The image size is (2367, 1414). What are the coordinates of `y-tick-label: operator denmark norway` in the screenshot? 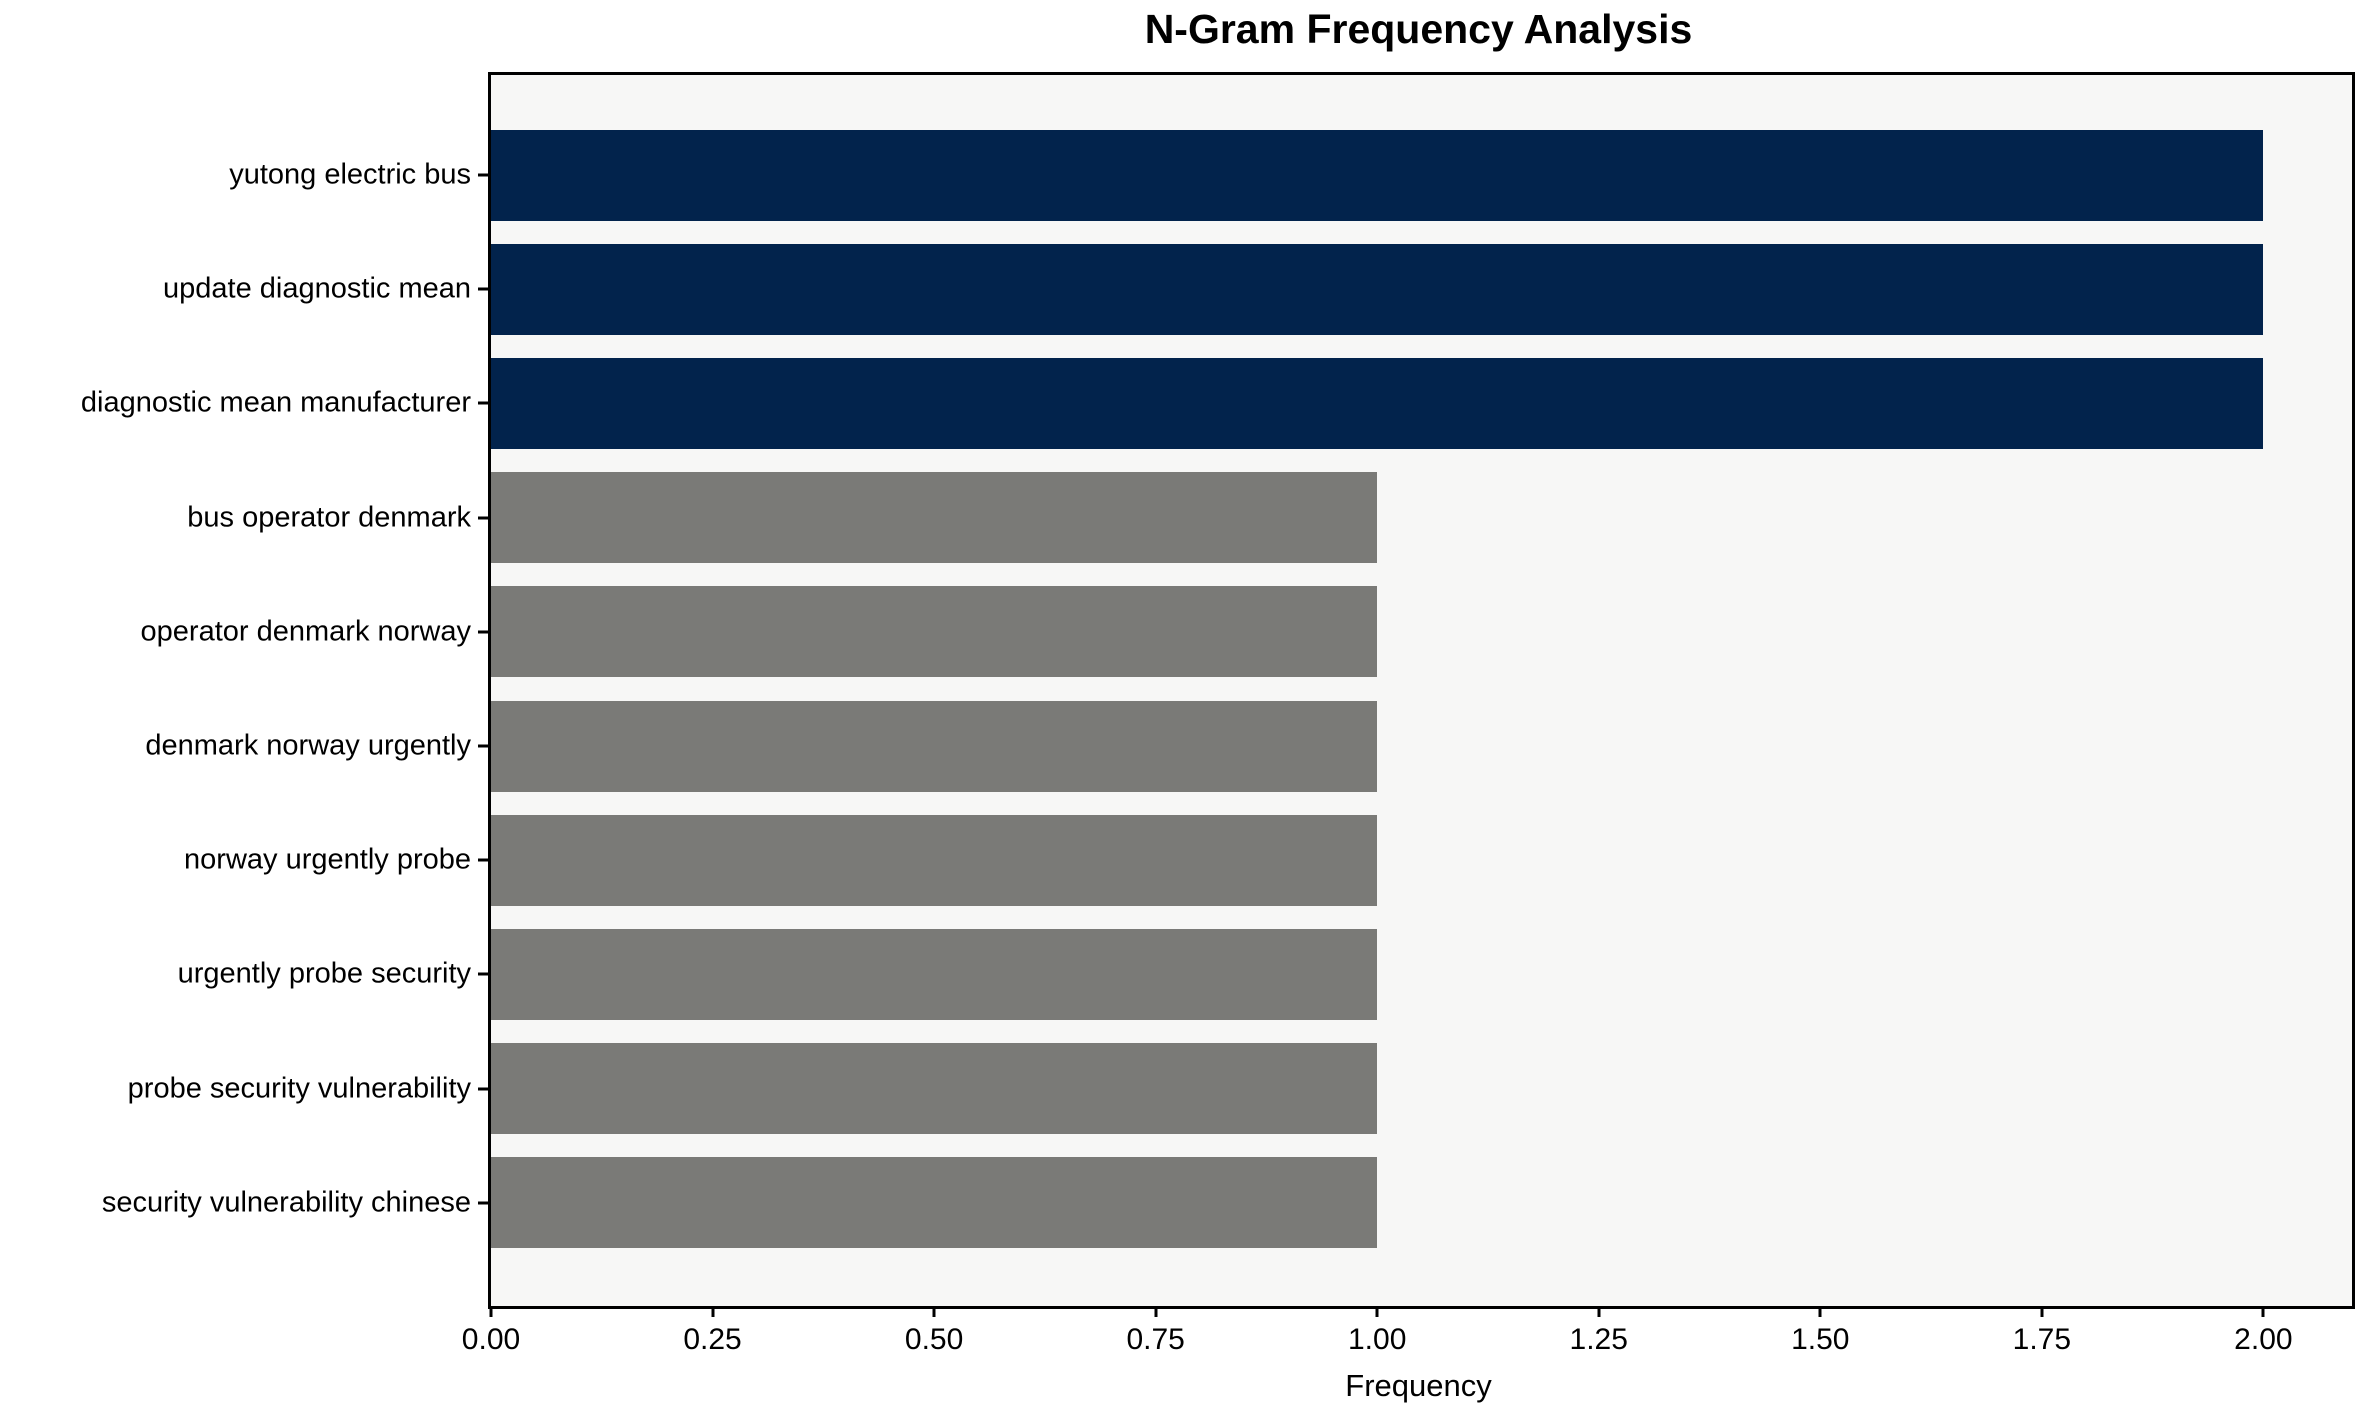 It's located at (305, 631).